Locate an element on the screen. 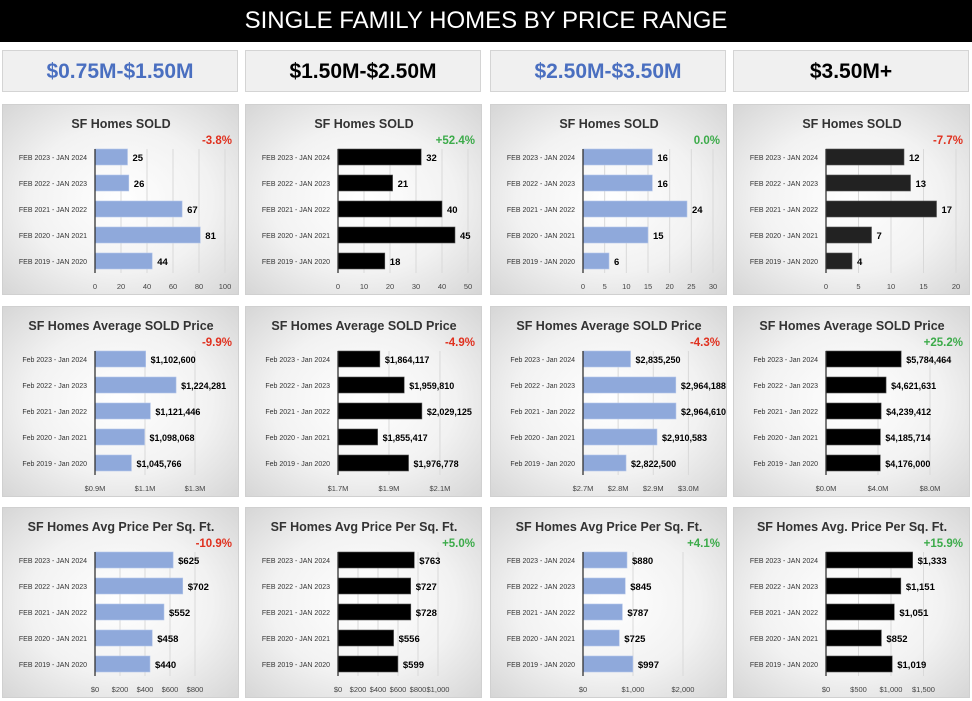 The width and height of the screenshot is (972, 701). value-label: $845 is located at coordinates (641, 587).